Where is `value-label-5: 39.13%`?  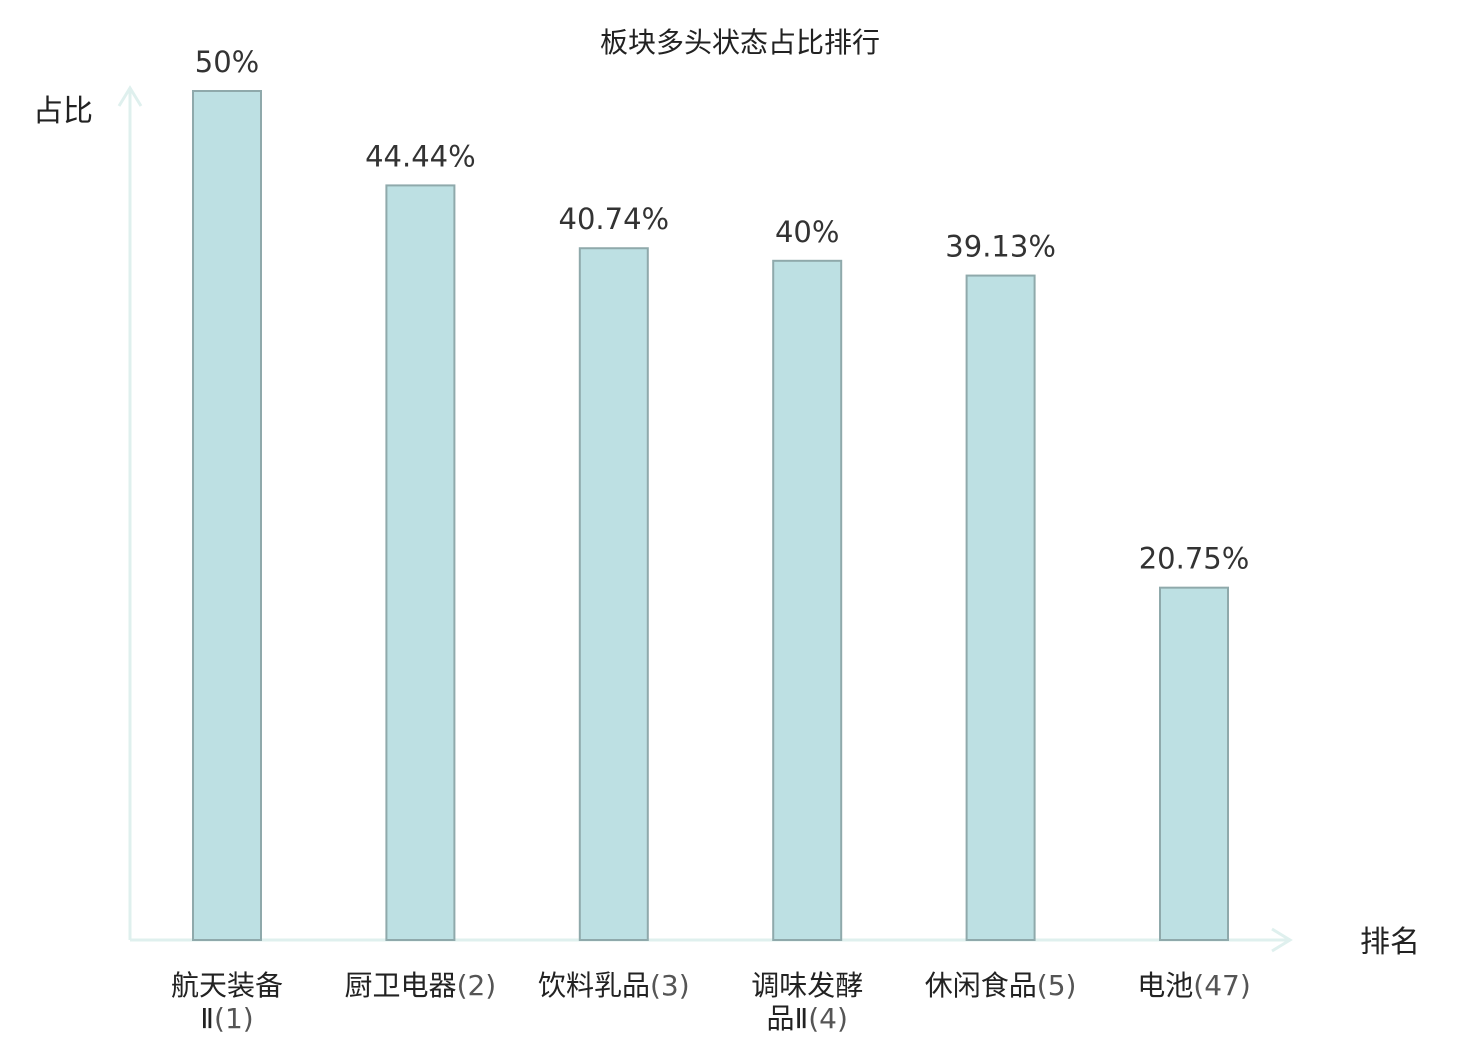 value-label-5: 39.13% is located at coordinates (1000, 247).